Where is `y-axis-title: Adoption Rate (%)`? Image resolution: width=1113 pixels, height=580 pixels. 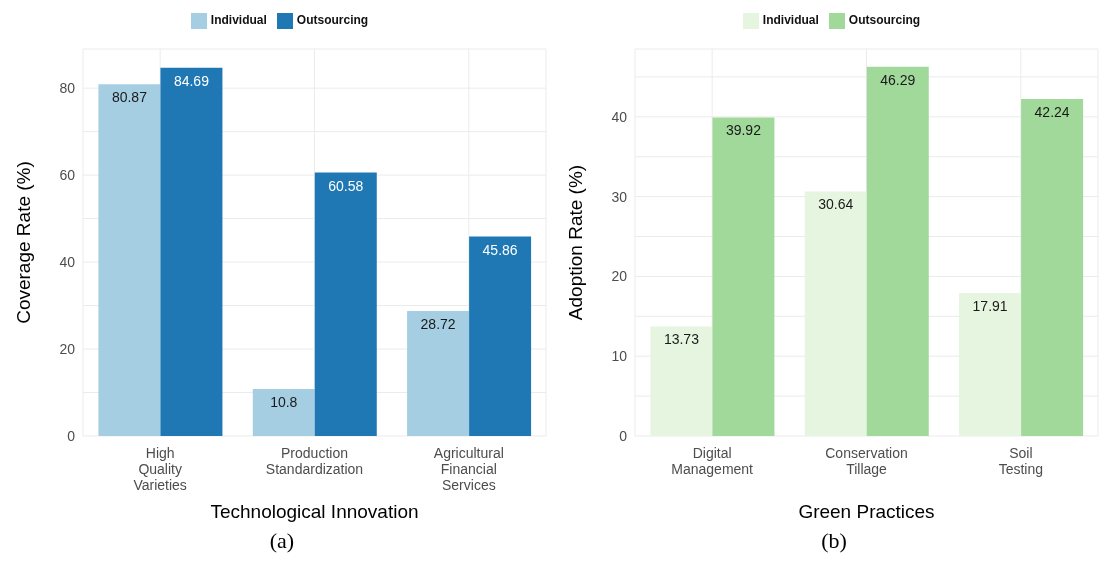 y-axis-title: Adoption Rate (%) is located at coordinates (575, 242).